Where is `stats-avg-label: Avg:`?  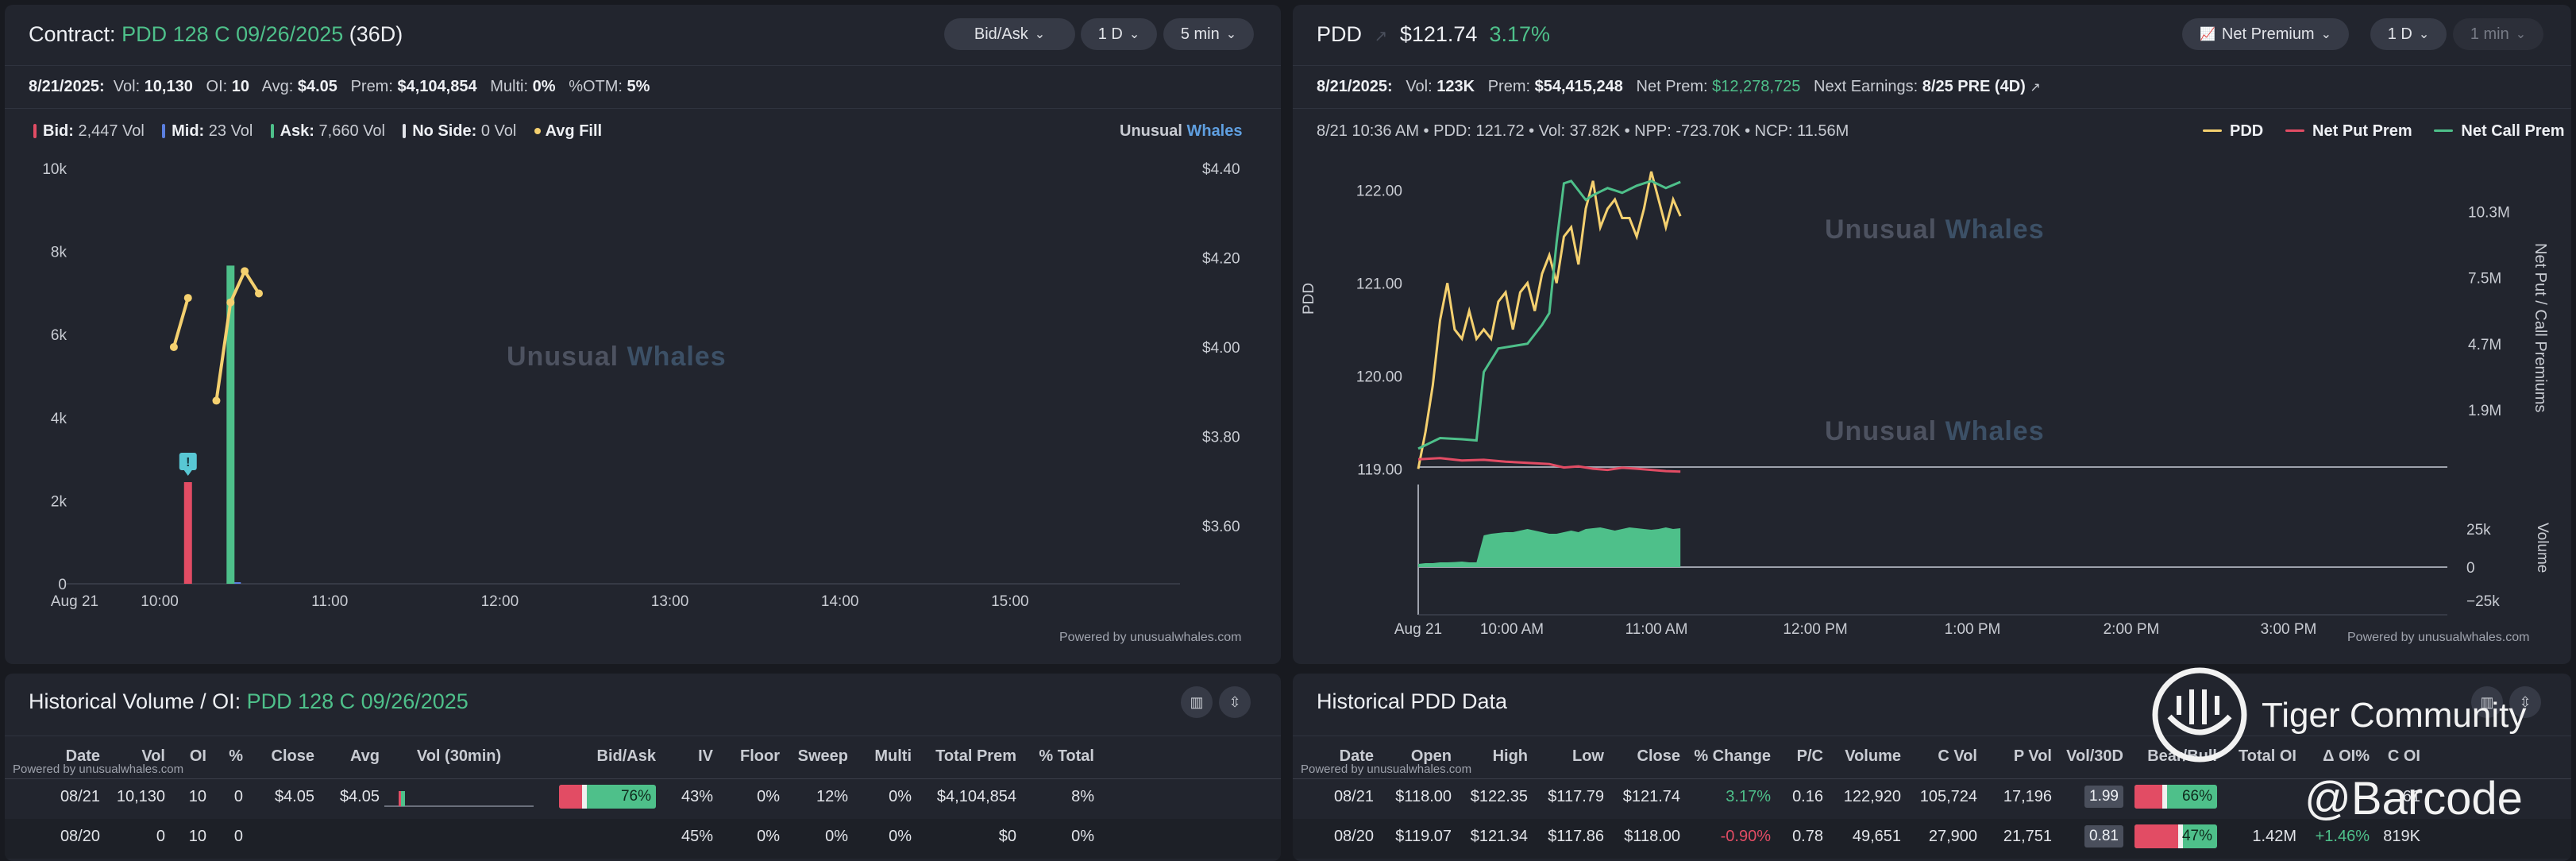
stats-avg-label: Avg: is located at coordinates (277, 86).